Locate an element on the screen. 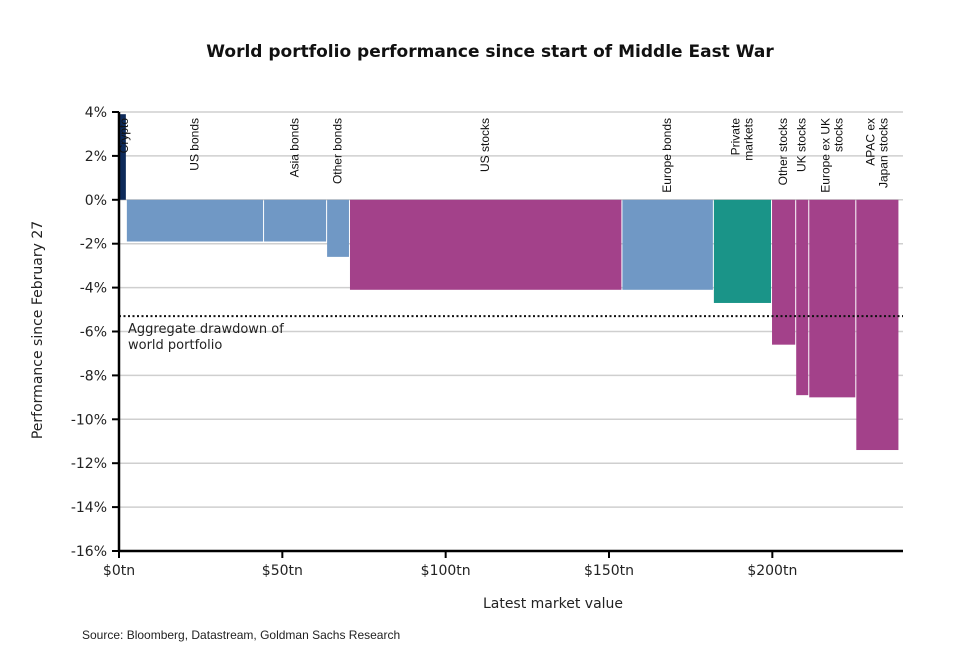  x-ticks: $0tn $50tn $100tn $150tn $200tn is located at coordinates (450, 565).